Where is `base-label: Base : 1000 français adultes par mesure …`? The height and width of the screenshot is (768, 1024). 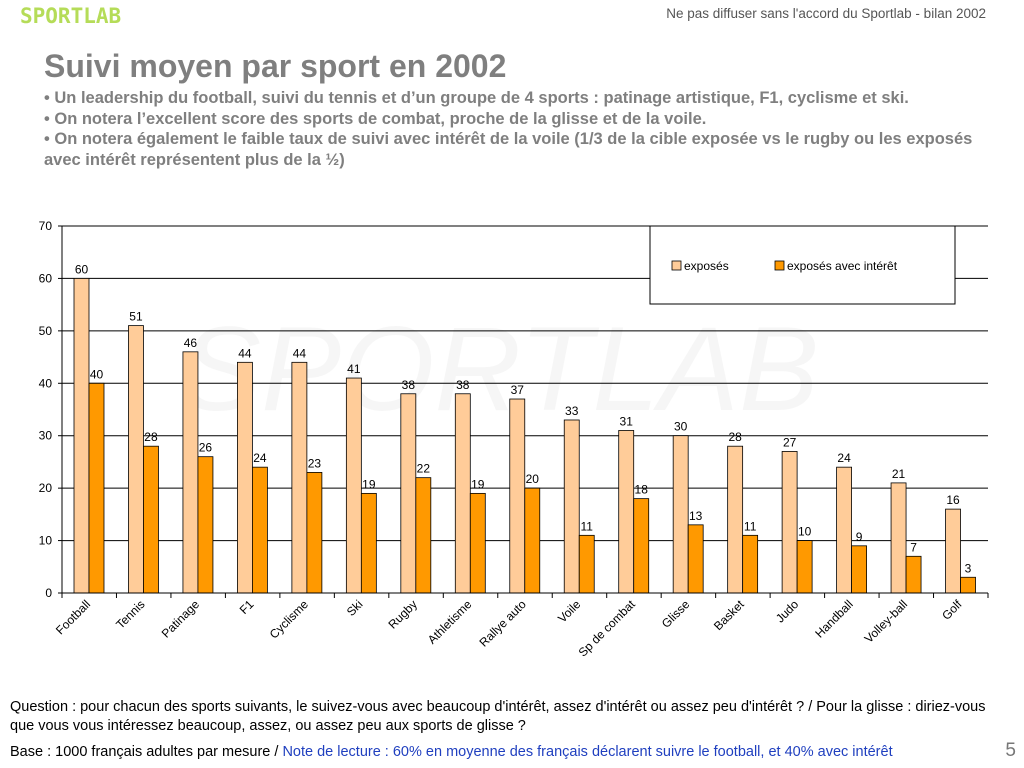
base-label: Base : 1000 français adultes par mesure … is located at coordinates (146, 752).